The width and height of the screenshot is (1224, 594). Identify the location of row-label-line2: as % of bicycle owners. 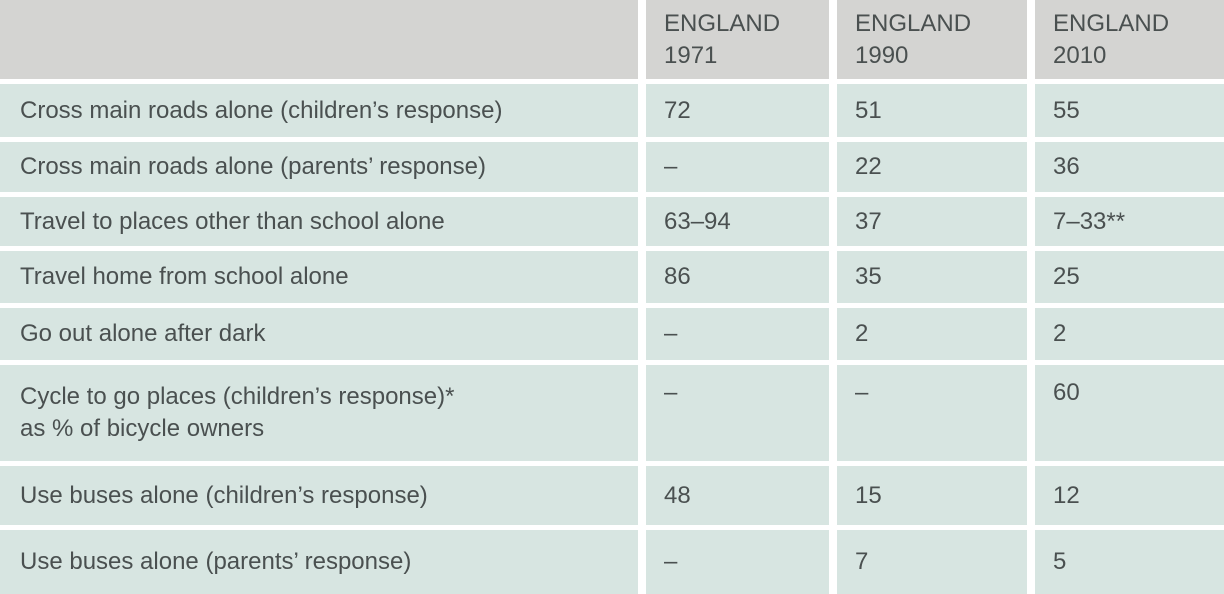
(142, 428).